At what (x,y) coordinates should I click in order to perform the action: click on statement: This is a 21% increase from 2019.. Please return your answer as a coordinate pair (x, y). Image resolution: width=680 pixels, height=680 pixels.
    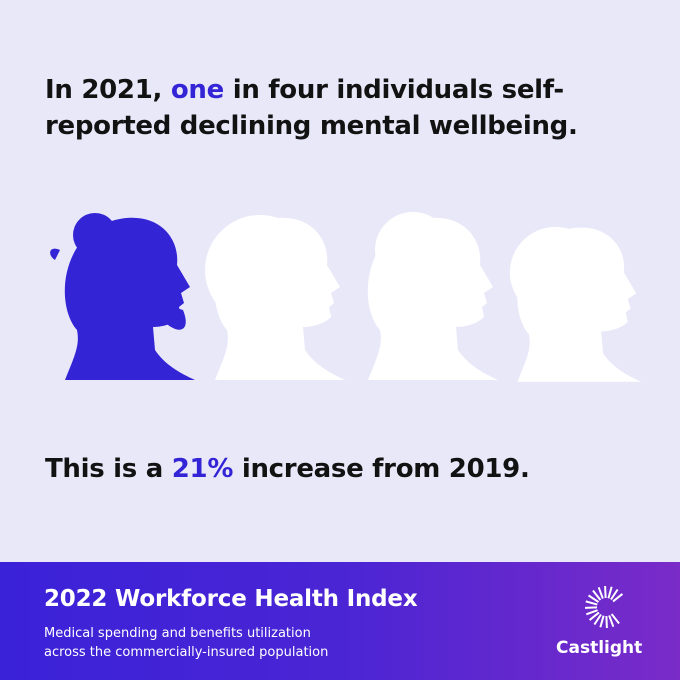
    Looking at the image, I should click on (287, 469).